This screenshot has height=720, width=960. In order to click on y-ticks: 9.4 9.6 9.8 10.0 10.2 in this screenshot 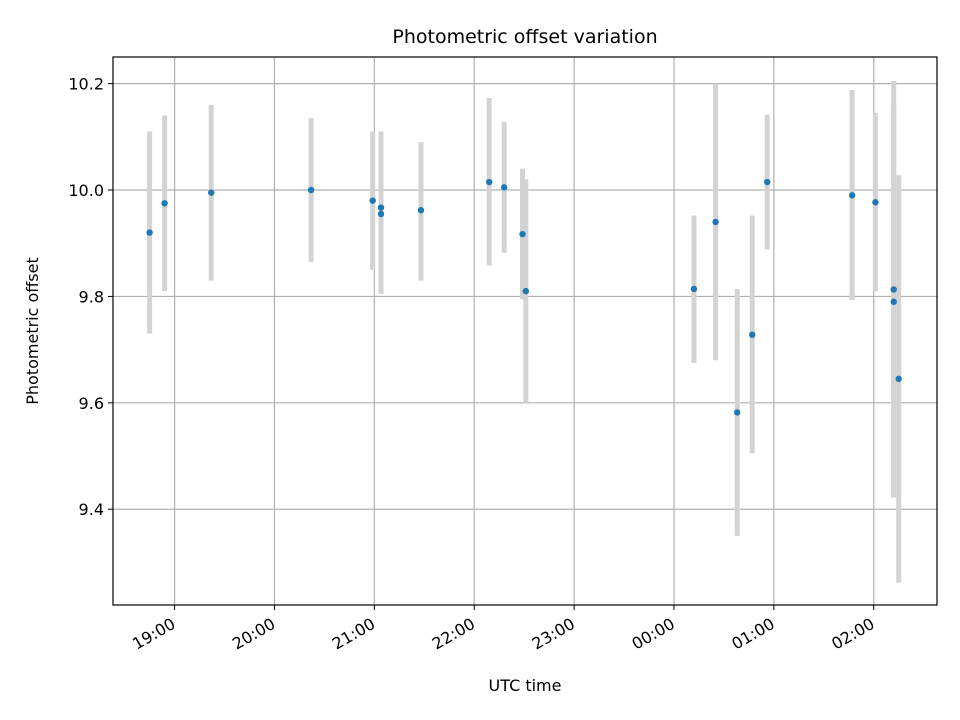, I will do `click(90, 297)`.